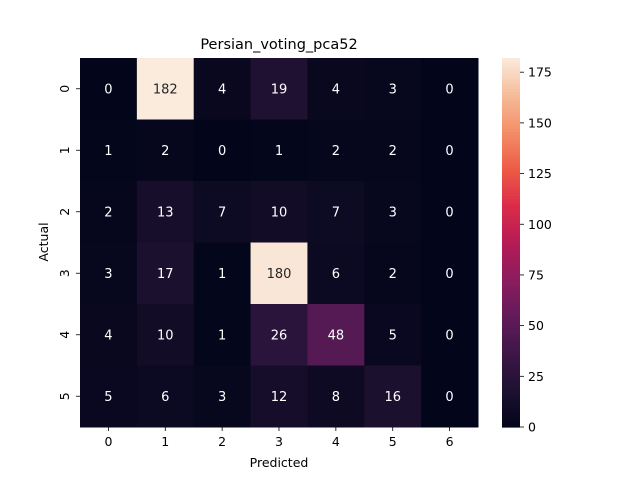 The width and height of the screenshot is (640, 480). Describe the element at coordinates (336, 89) in the screenshot. I see `cell-value-label: 4` at that location.